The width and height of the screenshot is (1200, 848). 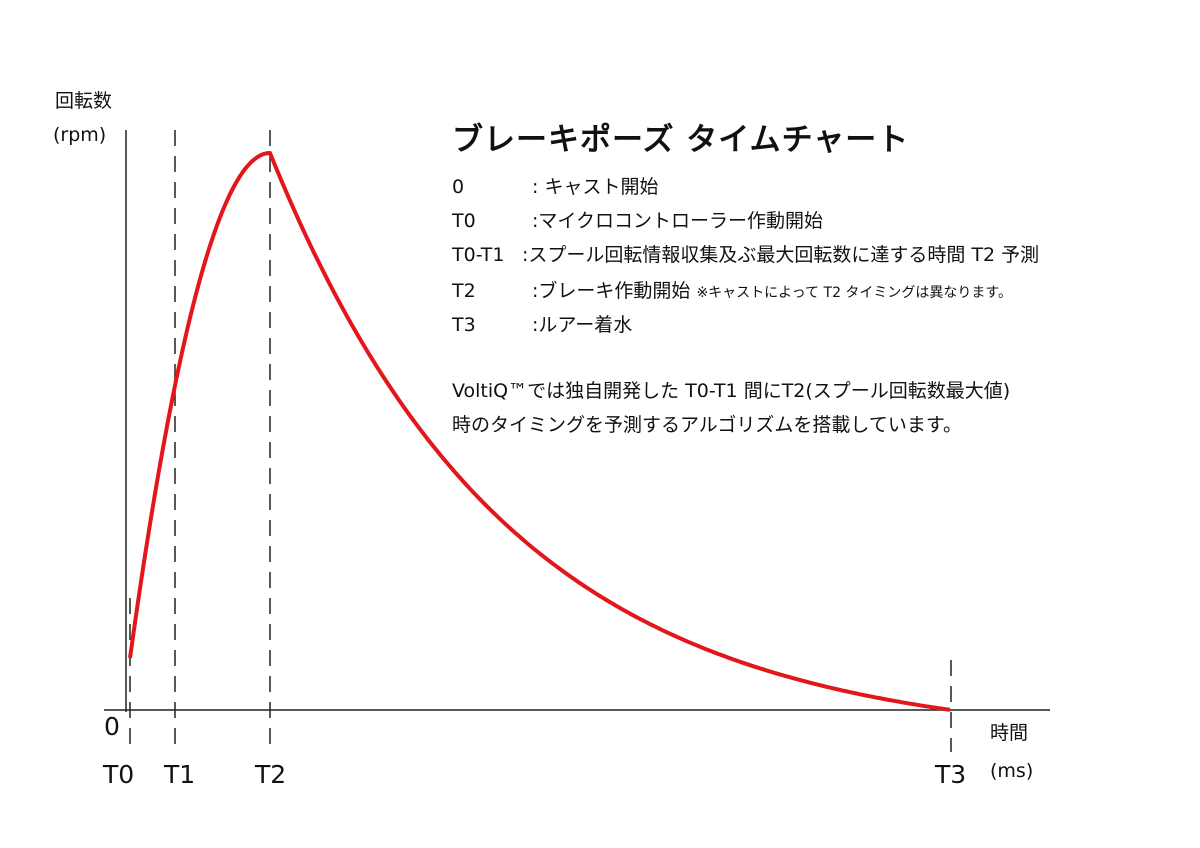 I want to click on legend-text: :マイクロコントローラー作動開始, so click(x=678, y=221).